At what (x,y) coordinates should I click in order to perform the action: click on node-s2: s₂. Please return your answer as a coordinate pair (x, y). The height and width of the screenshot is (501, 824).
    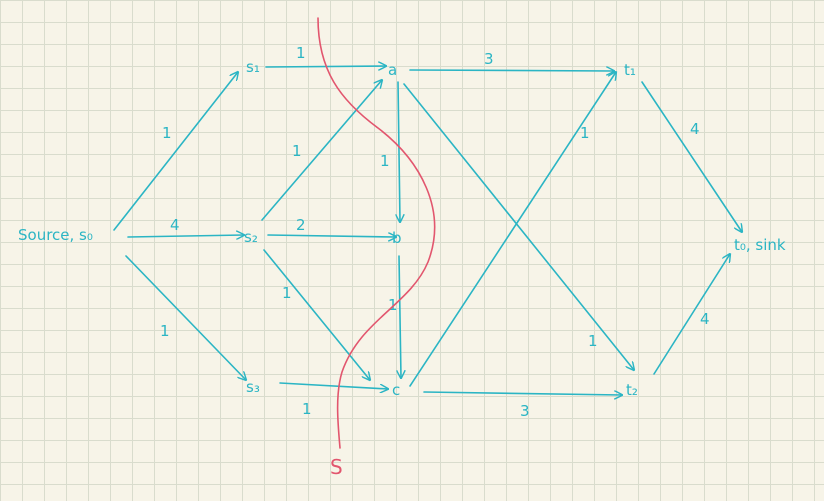
    Looking at the image, I should click on (251, 237).